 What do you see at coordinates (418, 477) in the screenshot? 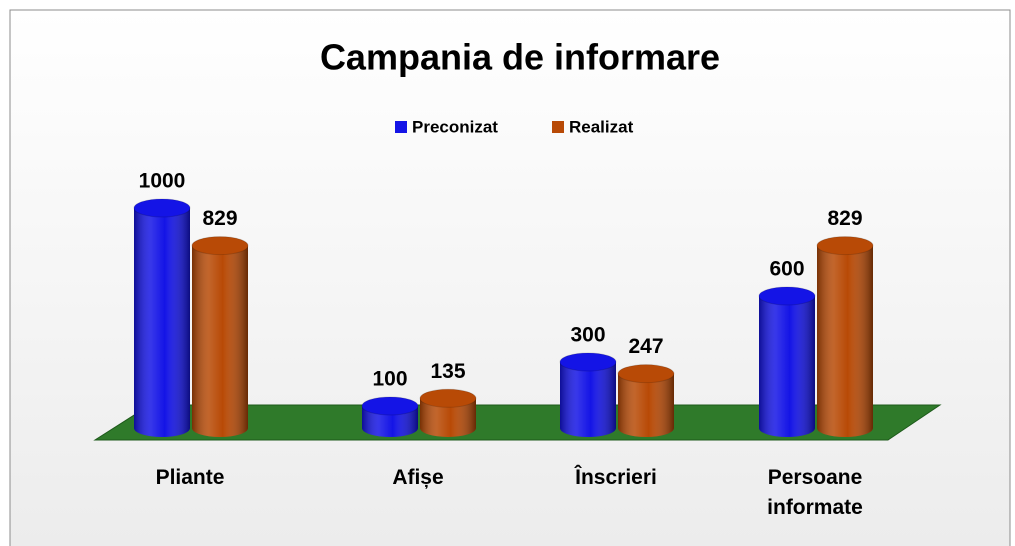
I see `x-tick-label: Afișe` at bounding box center [418, 477].